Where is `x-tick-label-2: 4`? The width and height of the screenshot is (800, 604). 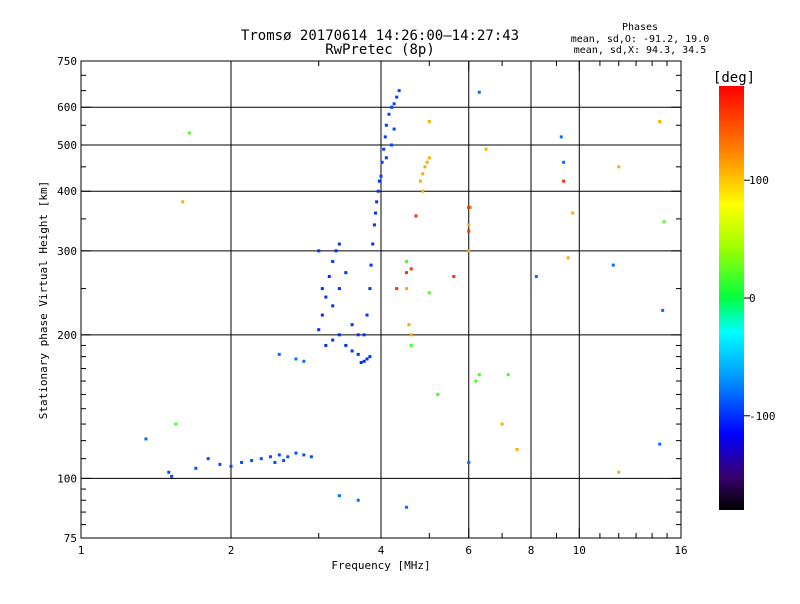
x-tick-label-2: 4 is located at coordinates (381, 550).